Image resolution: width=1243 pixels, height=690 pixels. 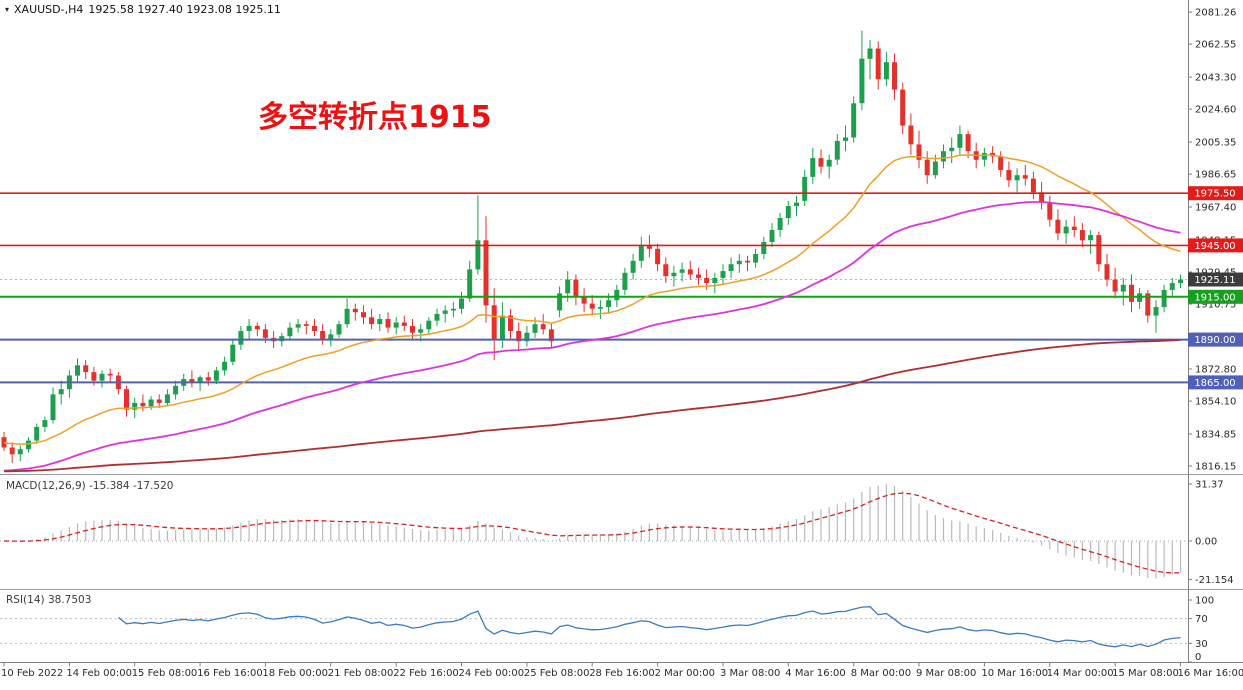 What do you see at coordinates (1215, 143) in the screenshot?
I see `svg-text: 2005.35` at bounding box center [1215, 143].